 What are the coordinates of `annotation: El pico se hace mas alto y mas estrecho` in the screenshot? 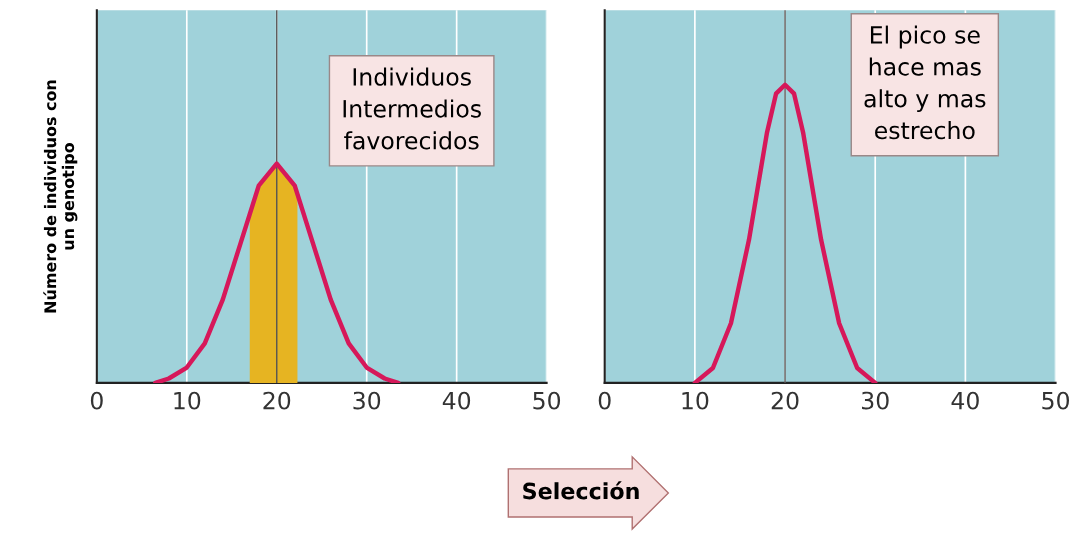 It's located at (925, 82).